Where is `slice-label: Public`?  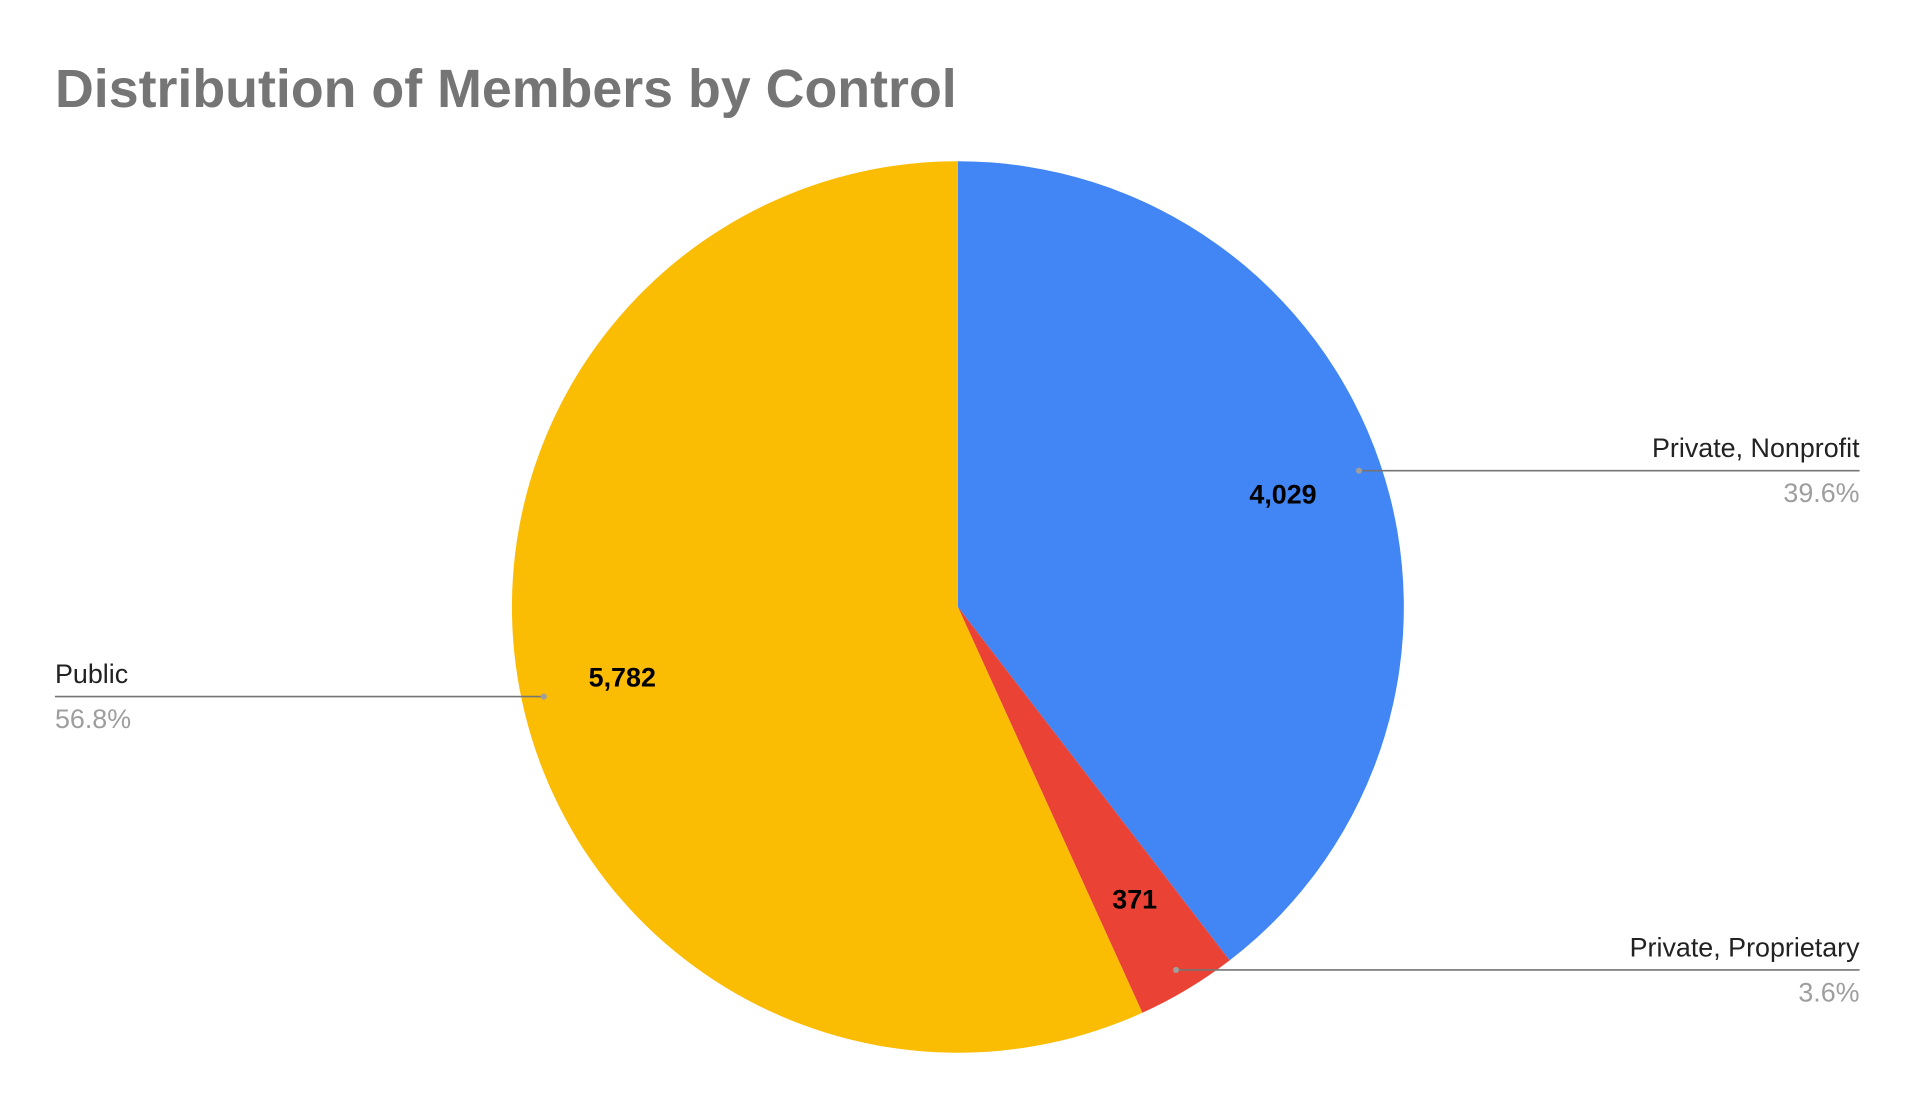 slice-label: Public is located at coordinates (91, 674).